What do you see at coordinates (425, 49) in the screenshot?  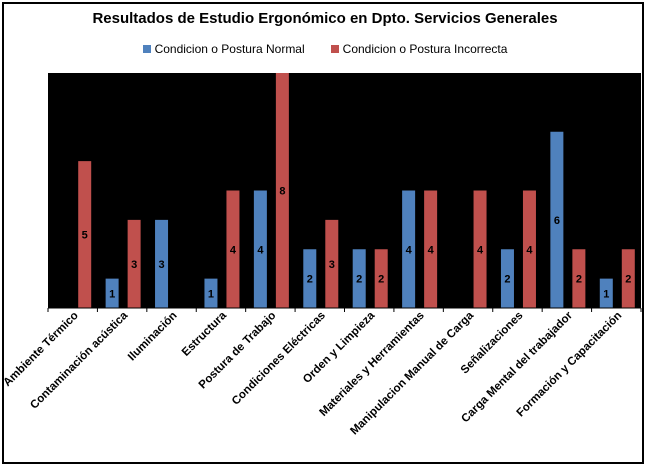 I see `legend-label-incorrecta: Condicion o Postura Incorrecta` at bounding box center [425, 49].